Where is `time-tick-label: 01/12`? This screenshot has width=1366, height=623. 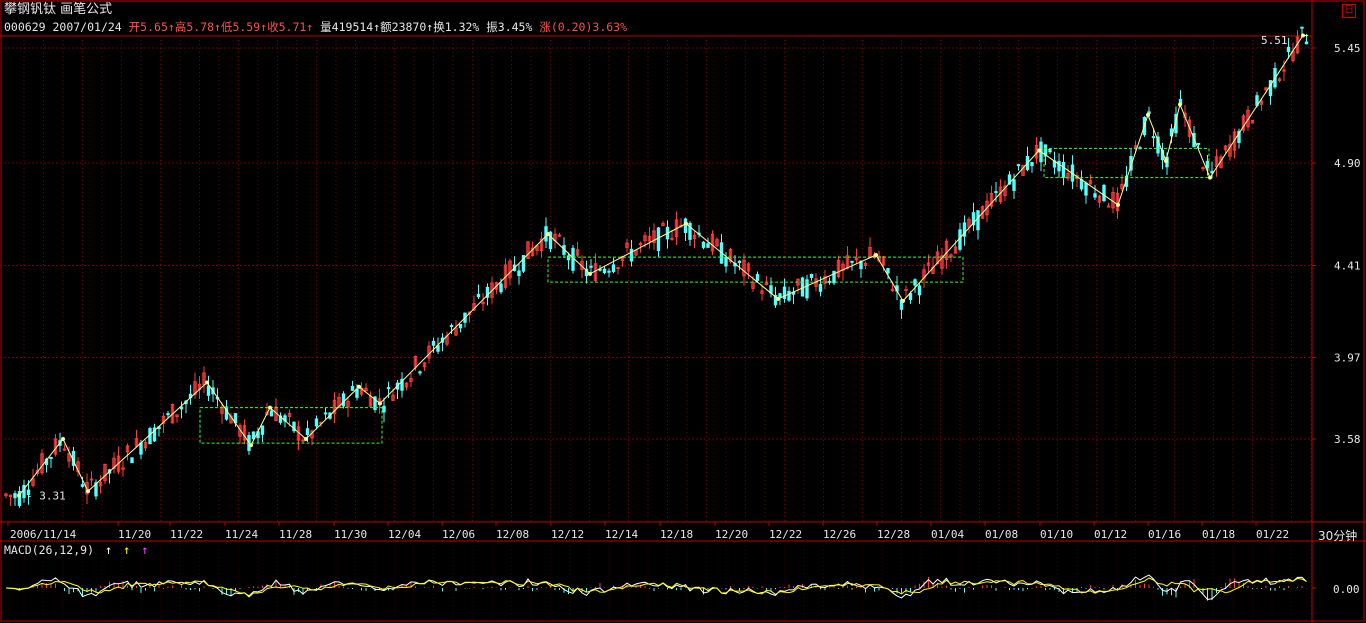
time-tick-label: 01/12 is located at coordinates (1110, 534).